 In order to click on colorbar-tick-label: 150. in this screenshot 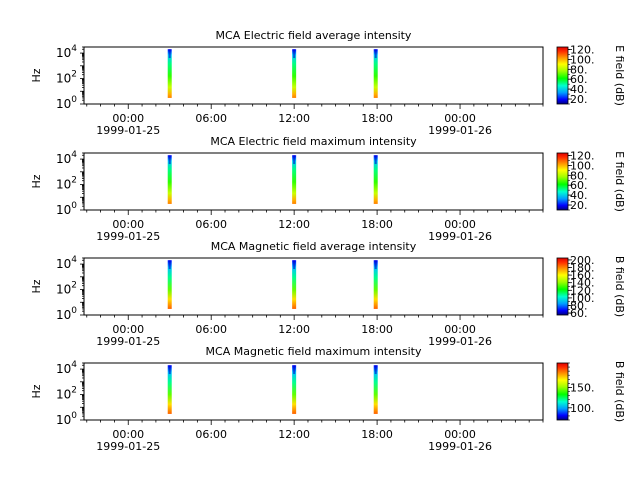, I will do `click(582, 387)`.